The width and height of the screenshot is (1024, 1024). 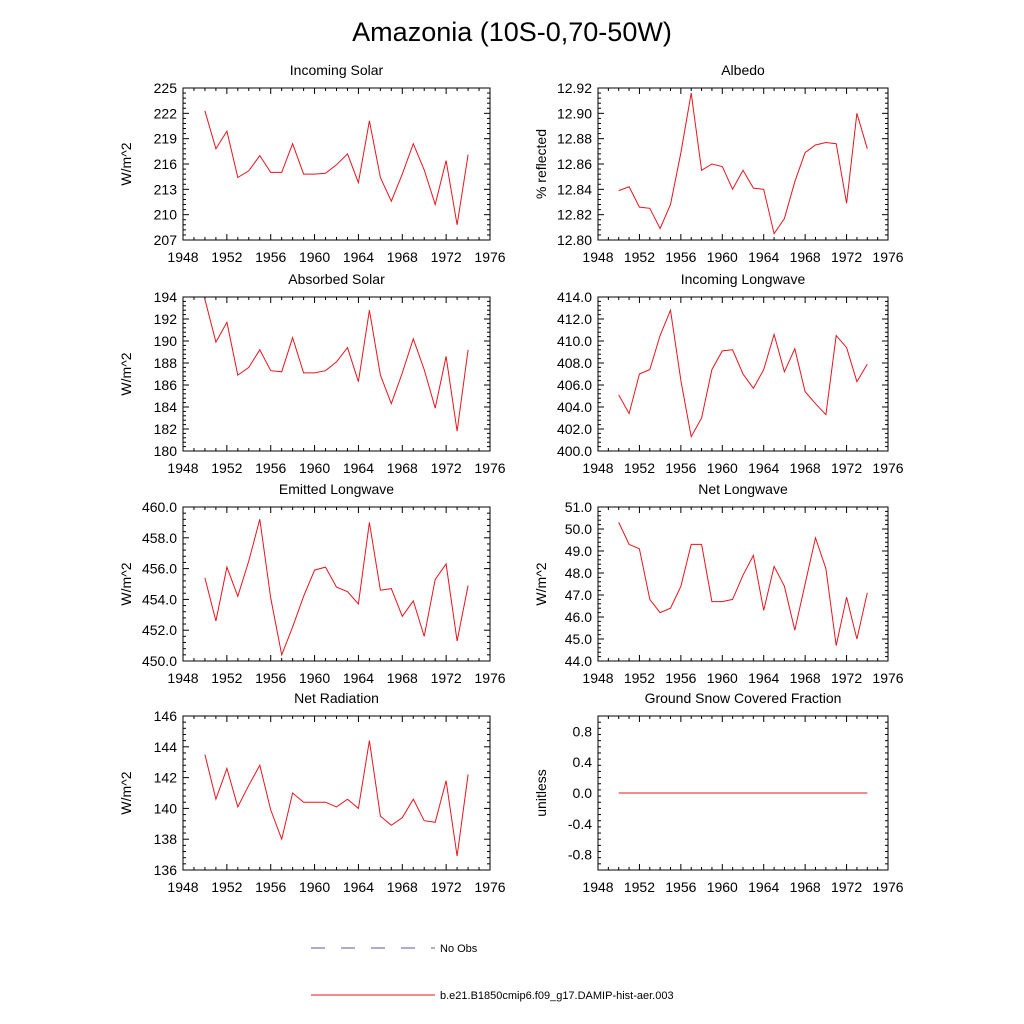 What do you see at coordinates (743, 584) in the screenshot?
I see `panel-5-frame` at bounding box center [743, 584].